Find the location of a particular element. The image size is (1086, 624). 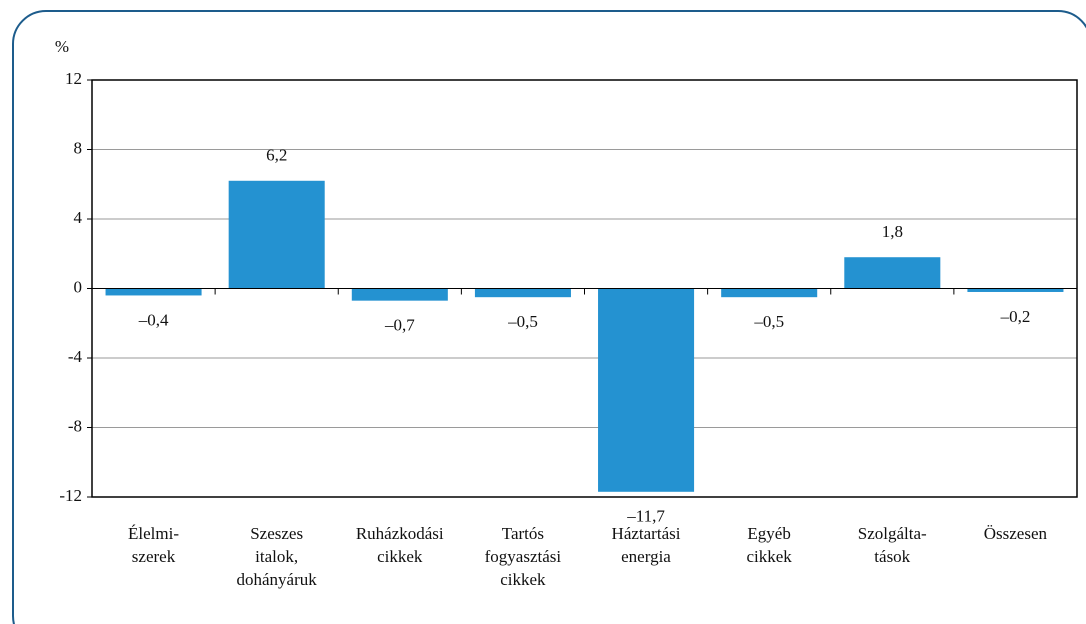

y-tick-label: 4 is located at coordinates (78, 217).